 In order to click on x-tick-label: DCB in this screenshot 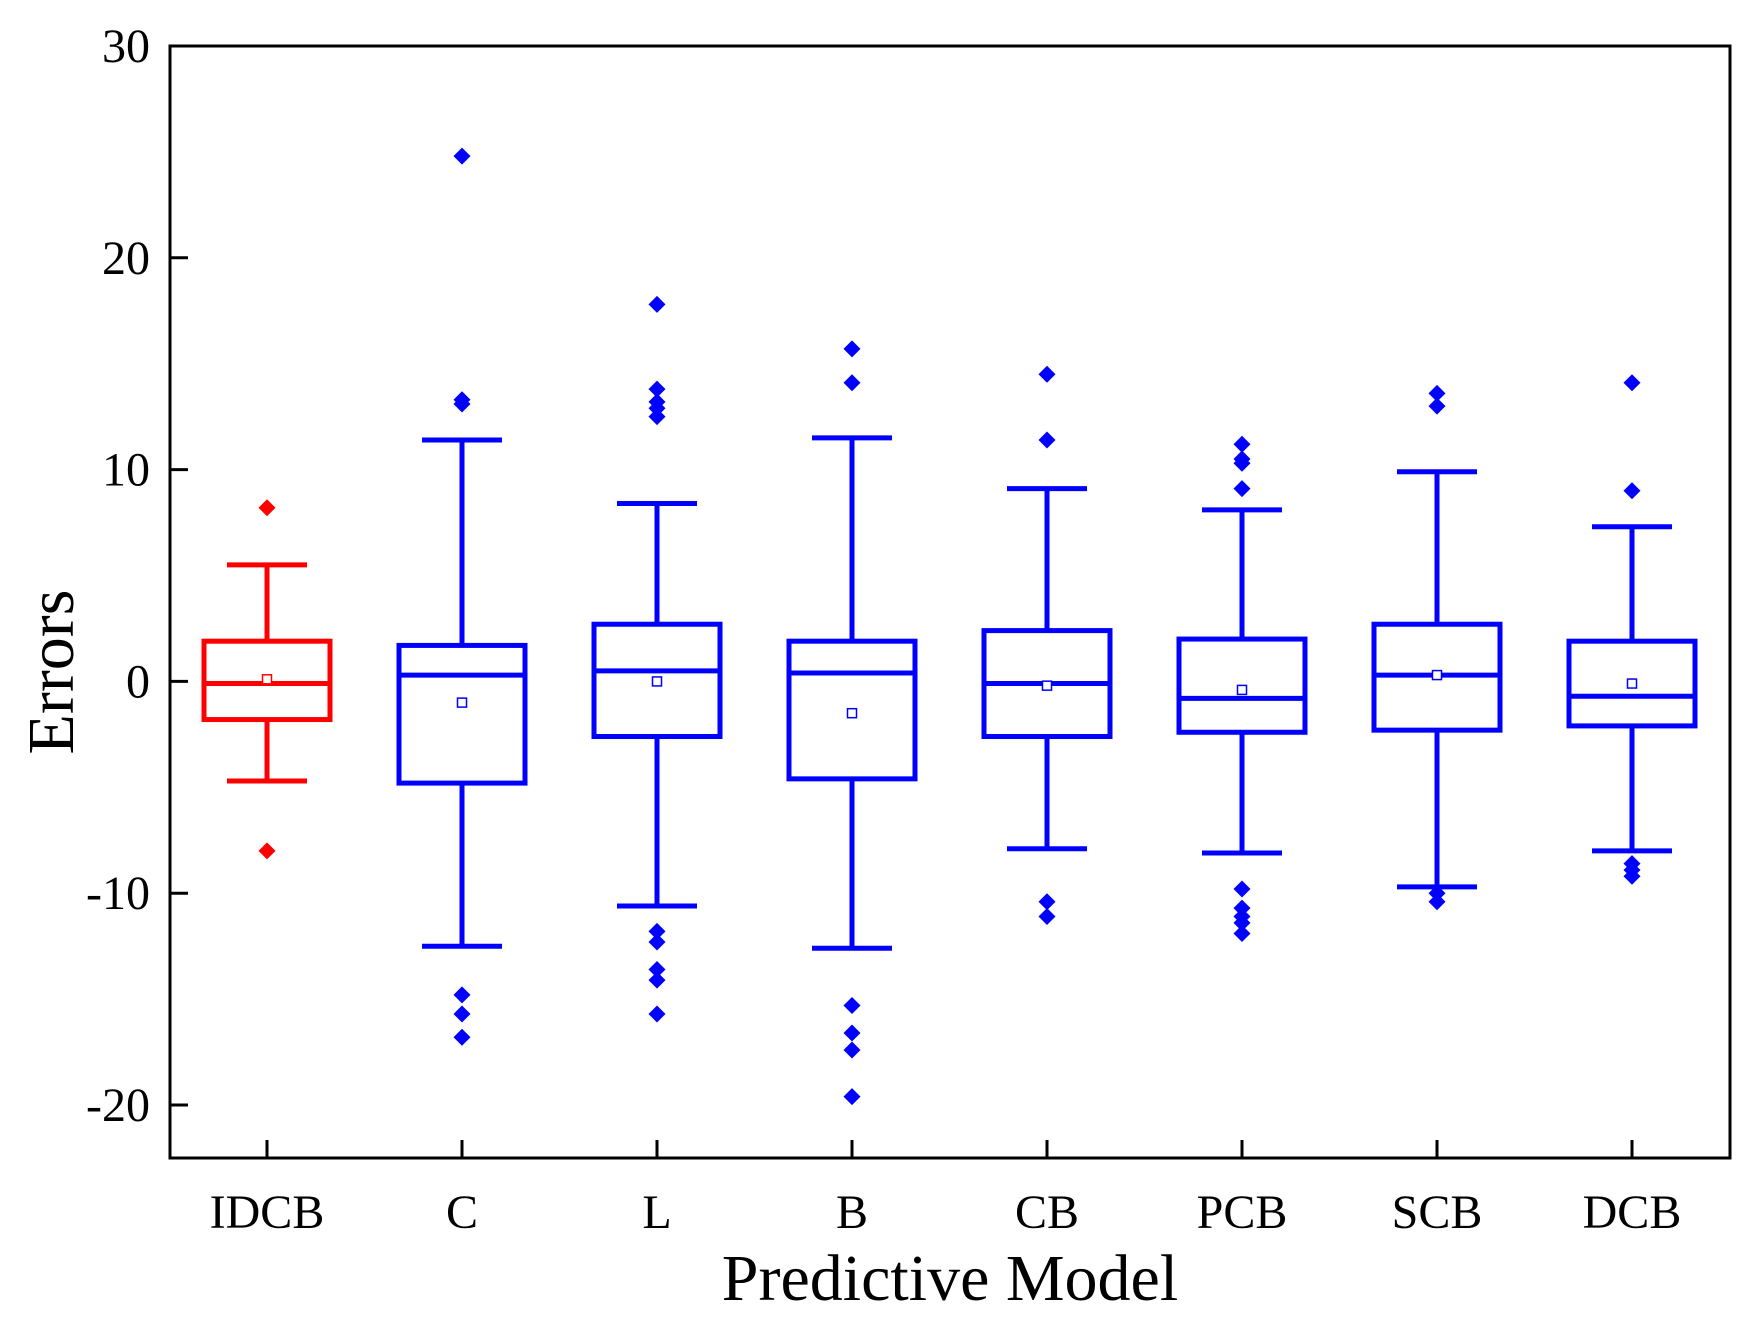, I will do `click(1632, 1212)`.